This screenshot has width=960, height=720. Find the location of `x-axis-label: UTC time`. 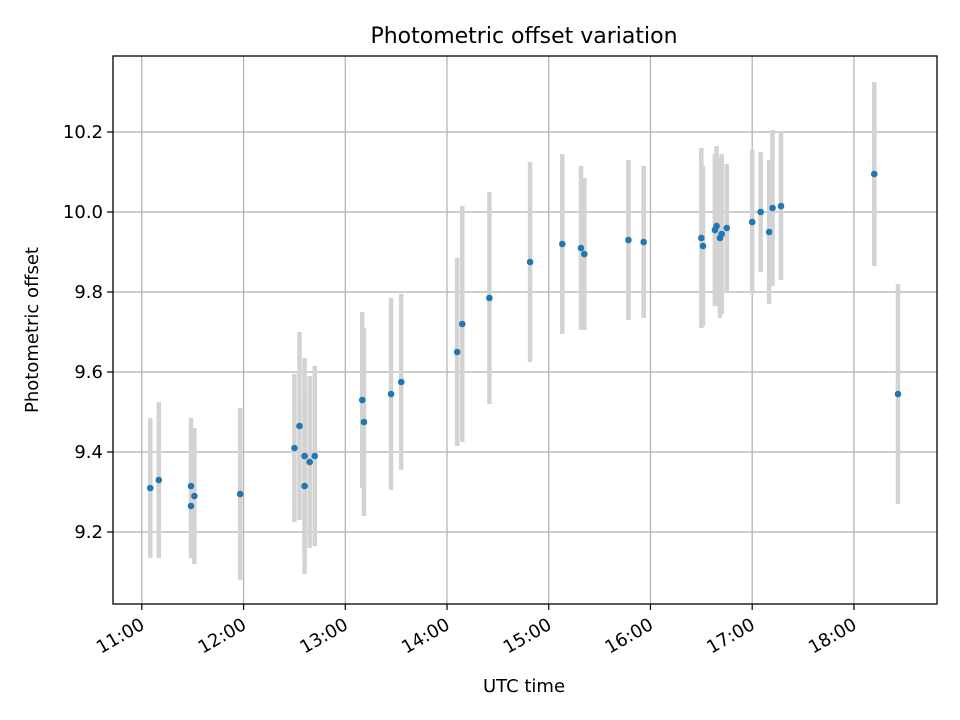

x-axis-label: UTC time is located at coordinates (524, 686).